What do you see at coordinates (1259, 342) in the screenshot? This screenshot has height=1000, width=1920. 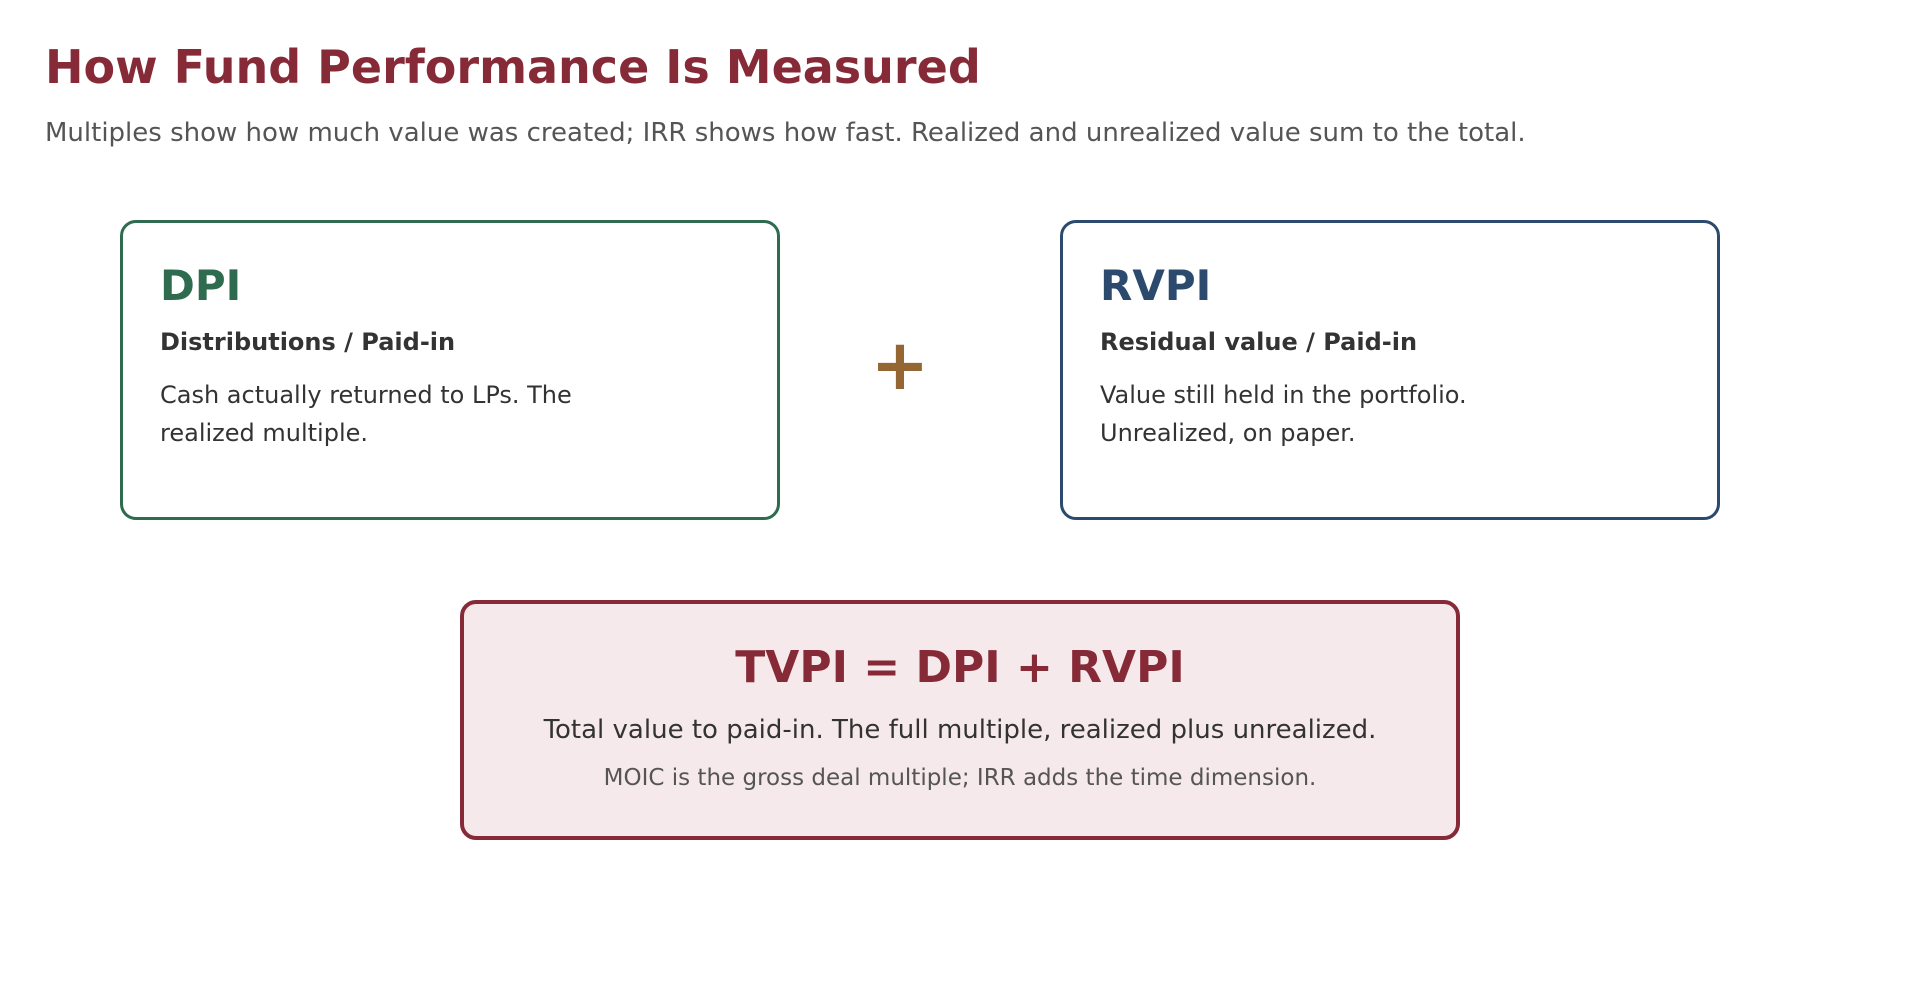 I see `card-formula: Residual value / Paid-in` at bounding box center [1259, 342].